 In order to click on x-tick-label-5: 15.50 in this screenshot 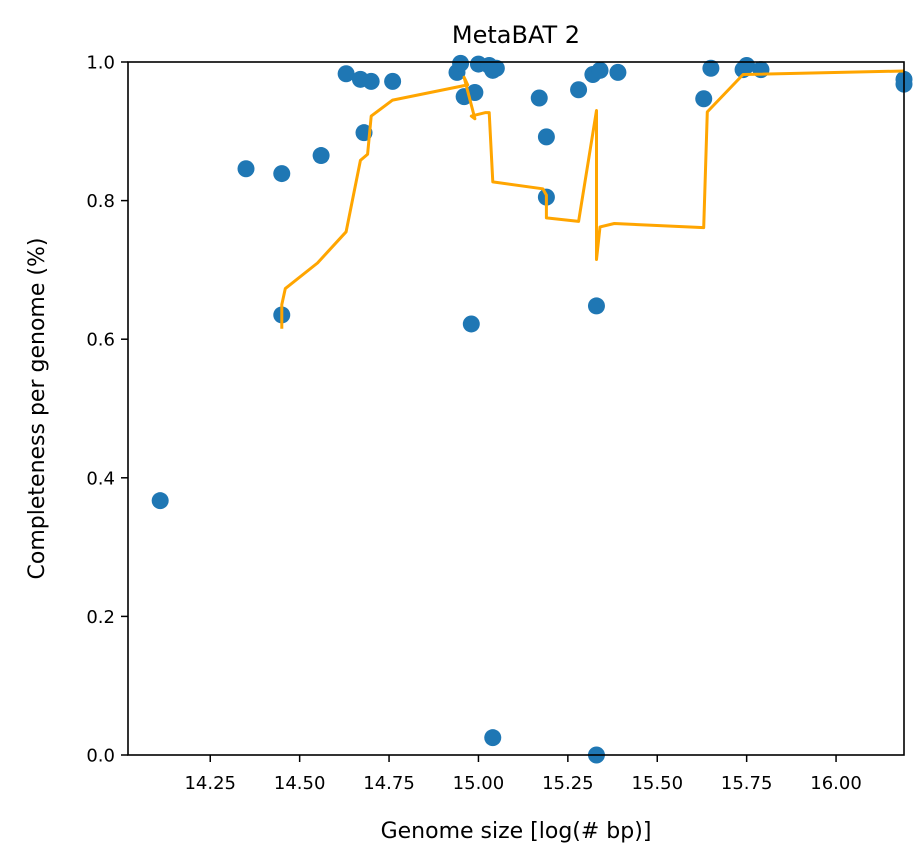, I will do `click(657, 783)`.